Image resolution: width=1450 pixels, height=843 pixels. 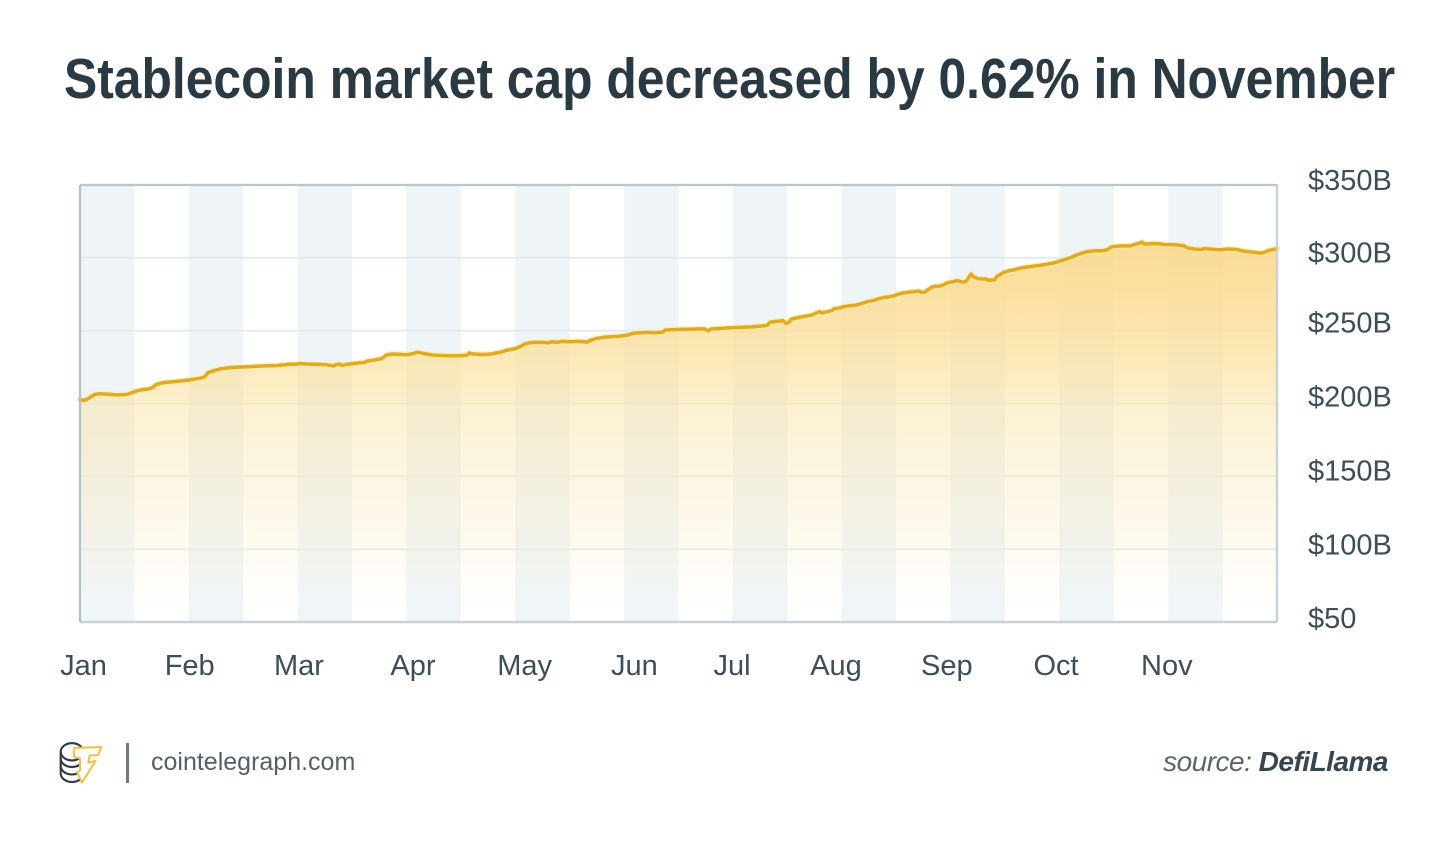 I want to click on svg-text: Feb, so click(x=190, y=666).